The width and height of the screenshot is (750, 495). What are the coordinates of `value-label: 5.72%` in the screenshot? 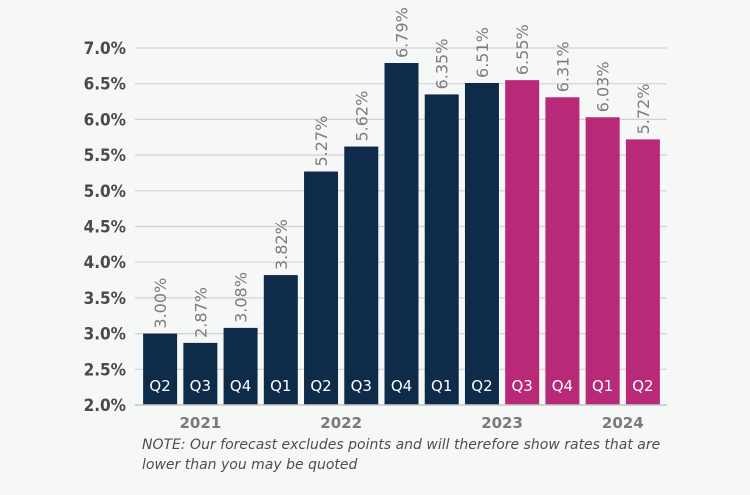 It's located at (643, 109).